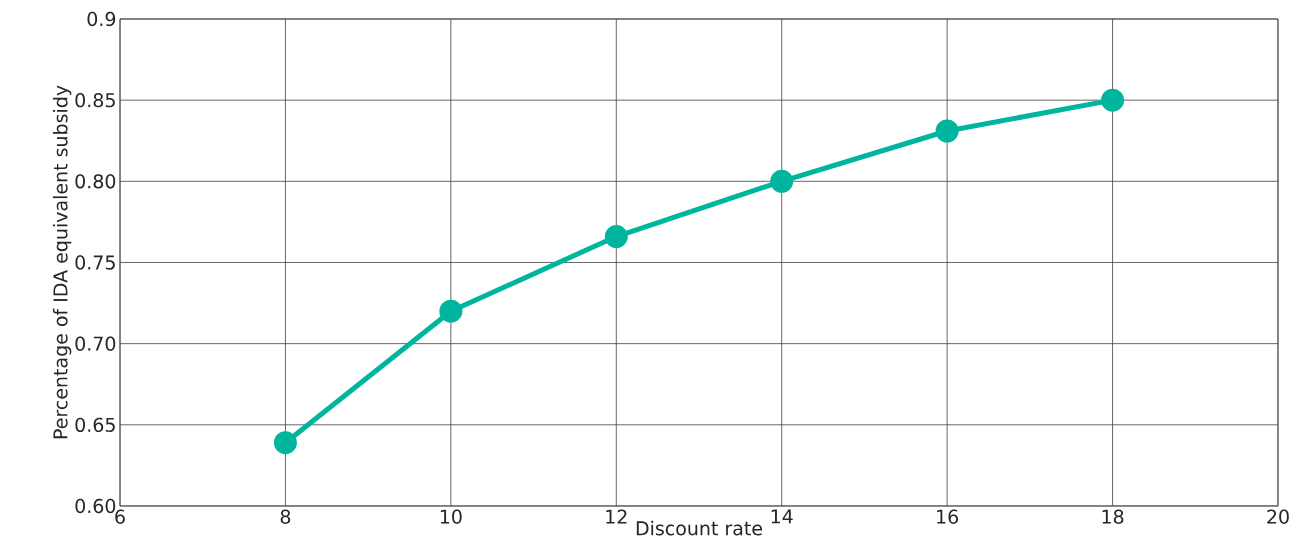 The height and width of the screenshot is (559, 1299). Describe the element at coordinates (699, 528) in the screenshot. I see `x-axis-title: Discount rate` at that location.